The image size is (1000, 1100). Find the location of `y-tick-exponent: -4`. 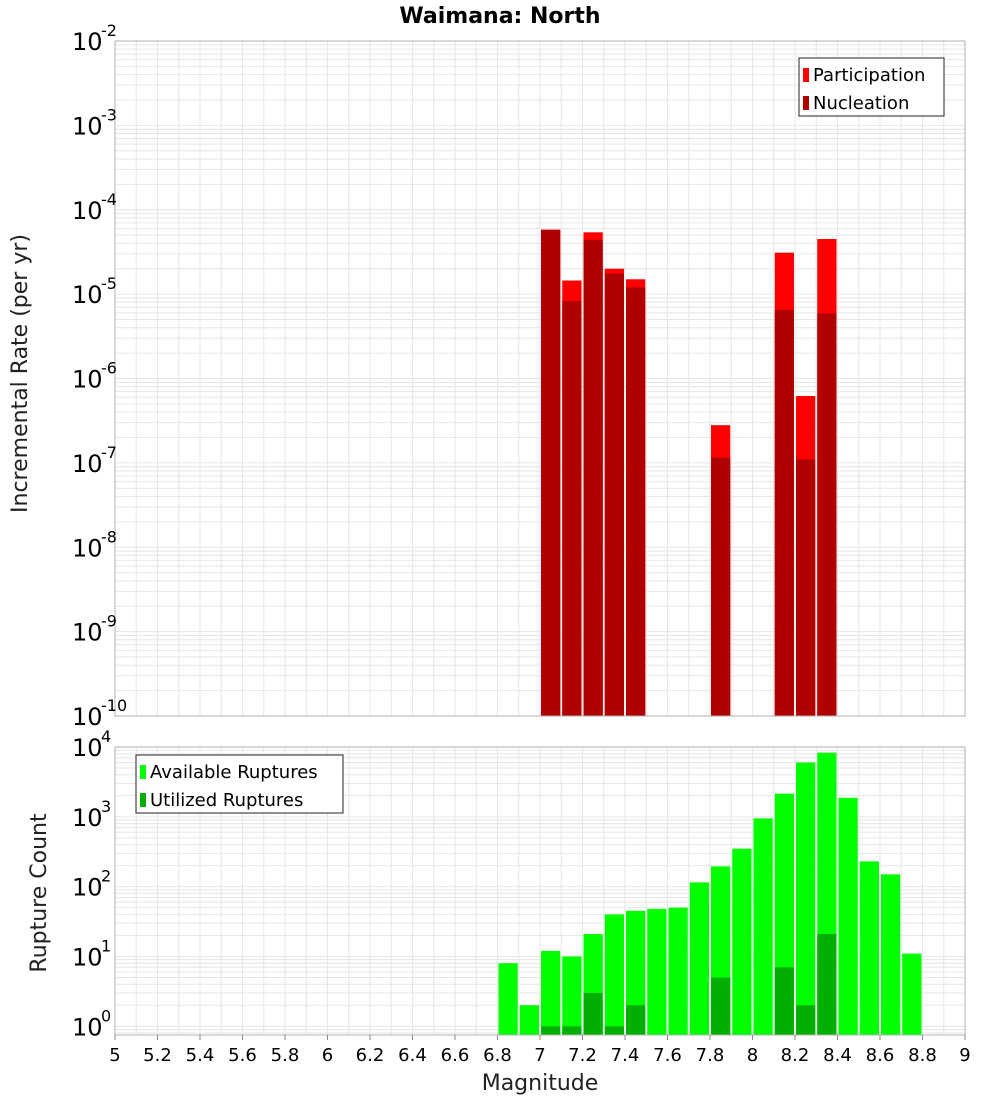

y-tick-exponent: -4 is located at coordinates (109, 199).